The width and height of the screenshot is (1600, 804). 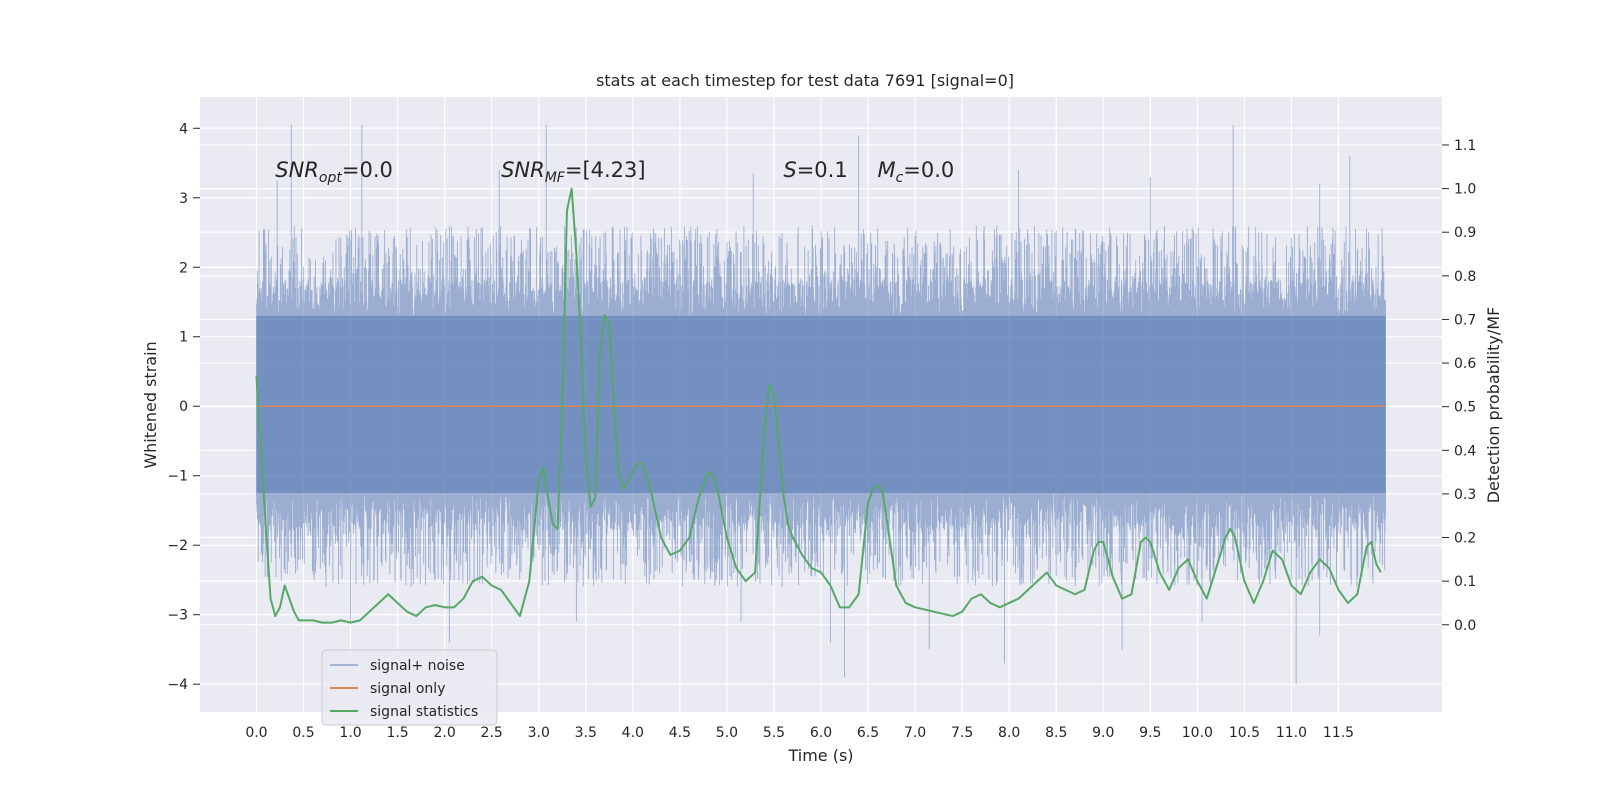 I want to click on x-tick-label: 7.5, so click(x=962, y=733).